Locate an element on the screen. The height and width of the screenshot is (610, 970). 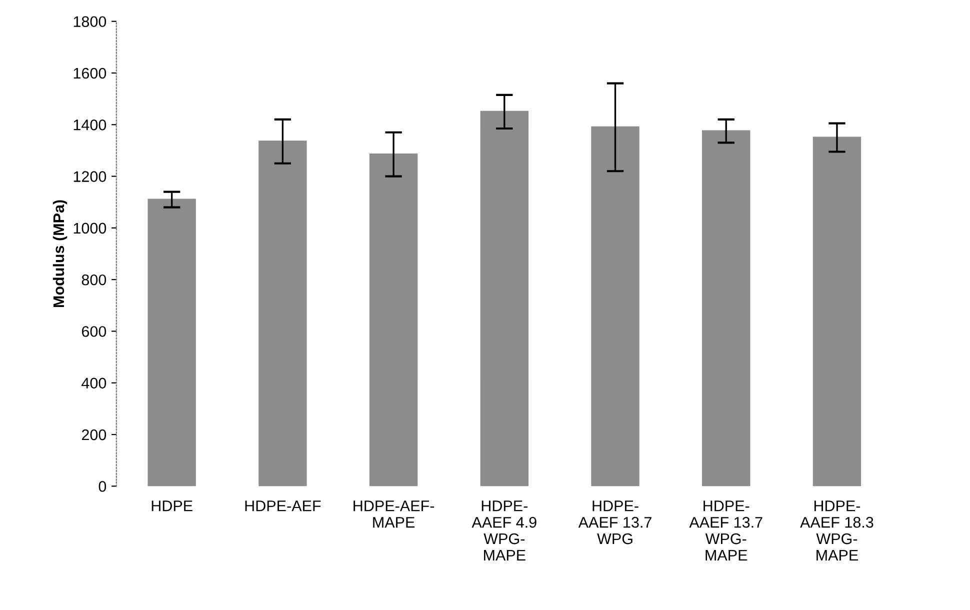
y-tick-label: 600 is located at coordinates (94, 331).